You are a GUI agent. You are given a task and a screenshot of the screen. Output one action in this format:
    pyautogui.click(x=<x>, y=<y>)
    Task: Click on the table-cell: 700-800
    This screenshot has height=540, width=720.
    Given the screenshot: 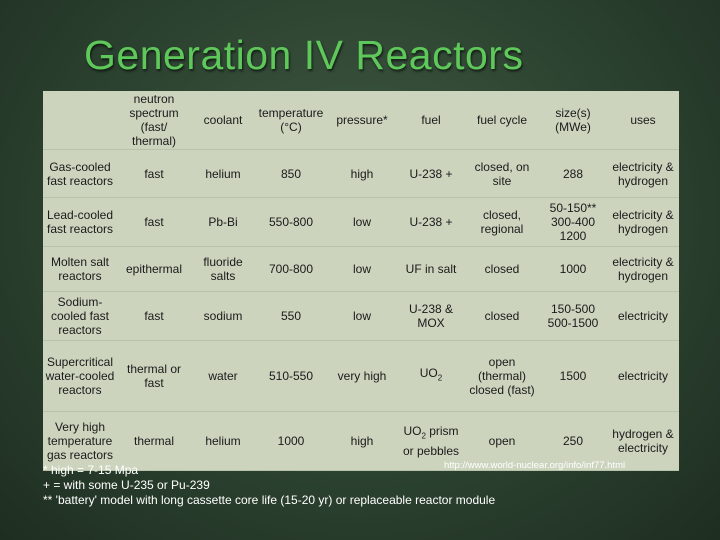 What is the action you would take?
    pyautogui.click(x=291, y=269)
    